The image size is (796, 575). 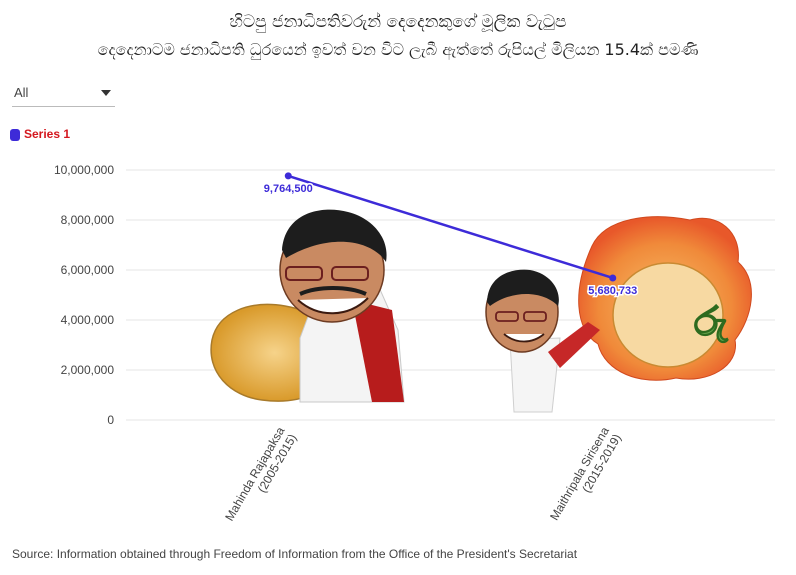 I want to click on legend-label: Series 1, so click(x=47, y=134).